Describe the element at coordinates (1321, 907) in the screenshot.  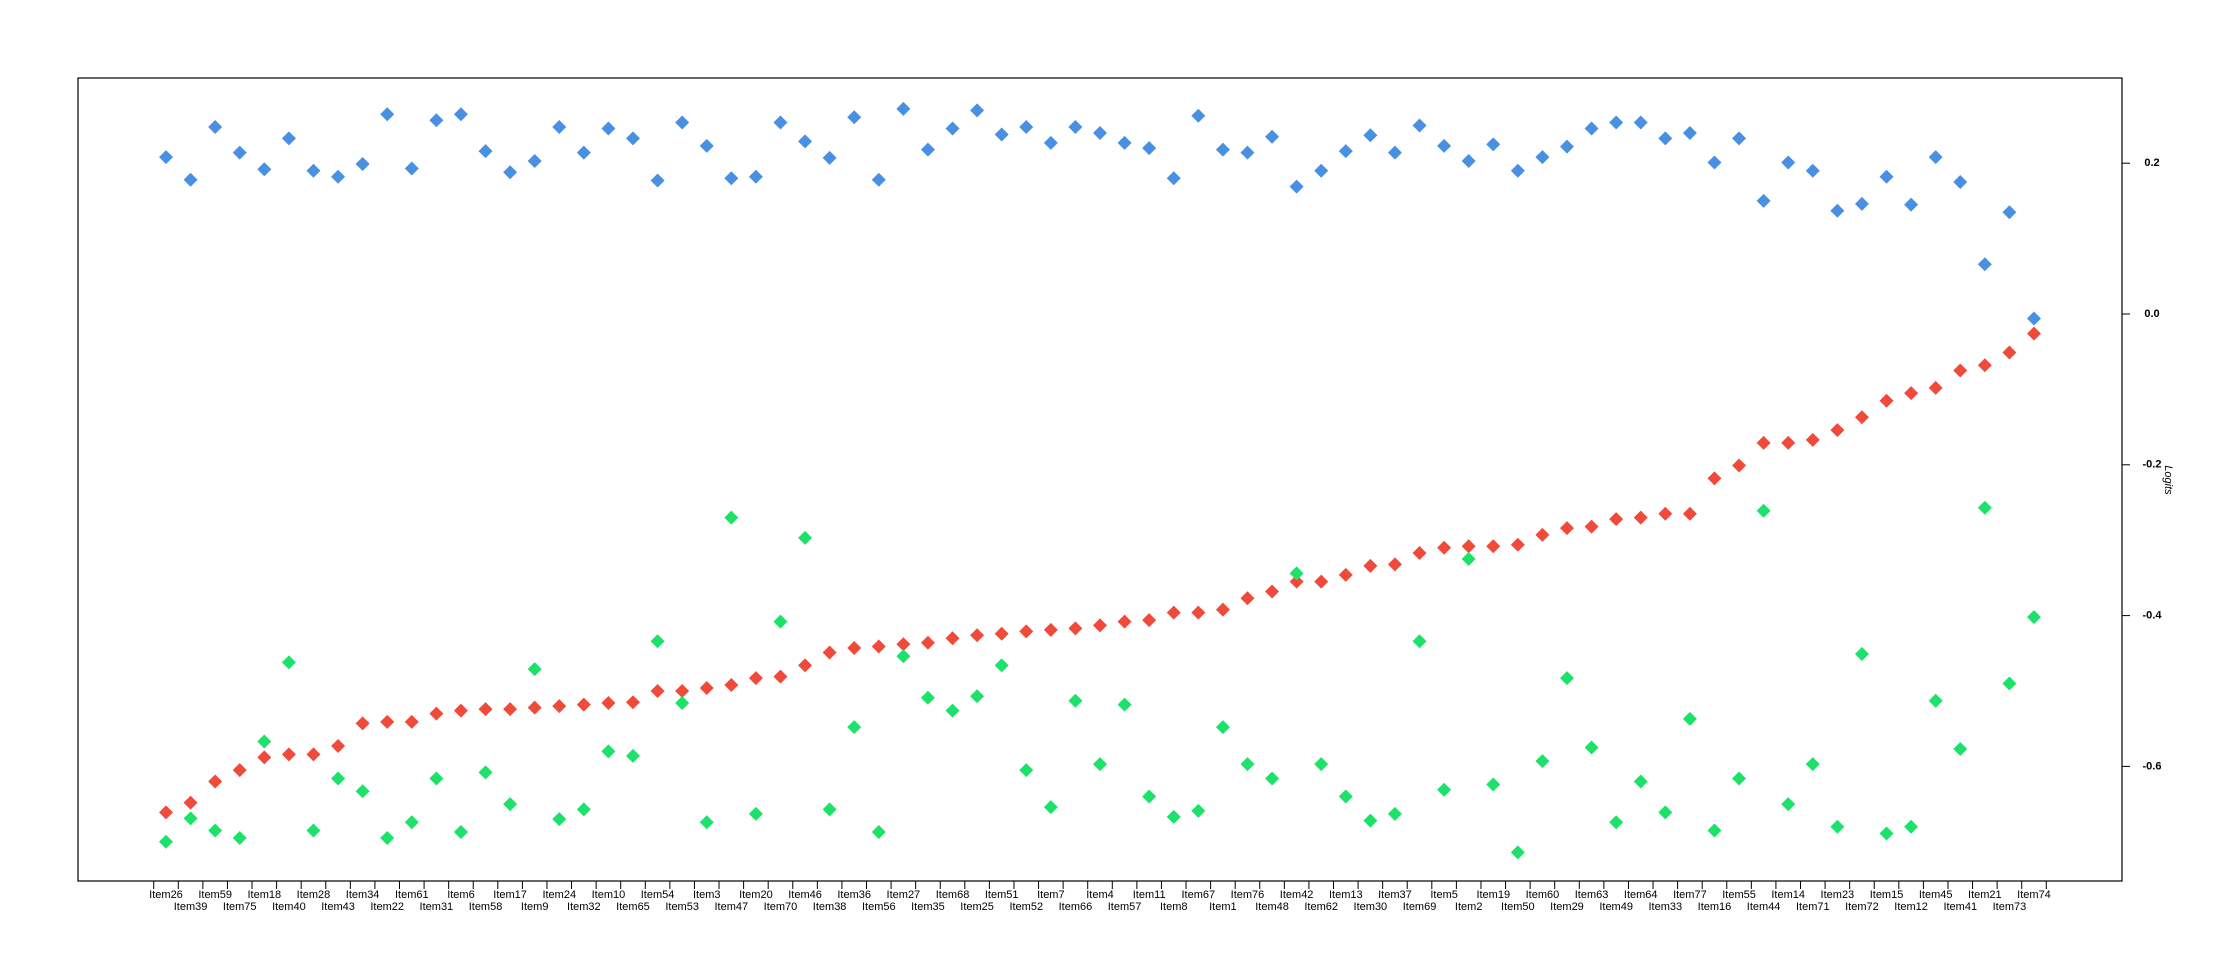
I see `x-tick-label: Item62` at that location.